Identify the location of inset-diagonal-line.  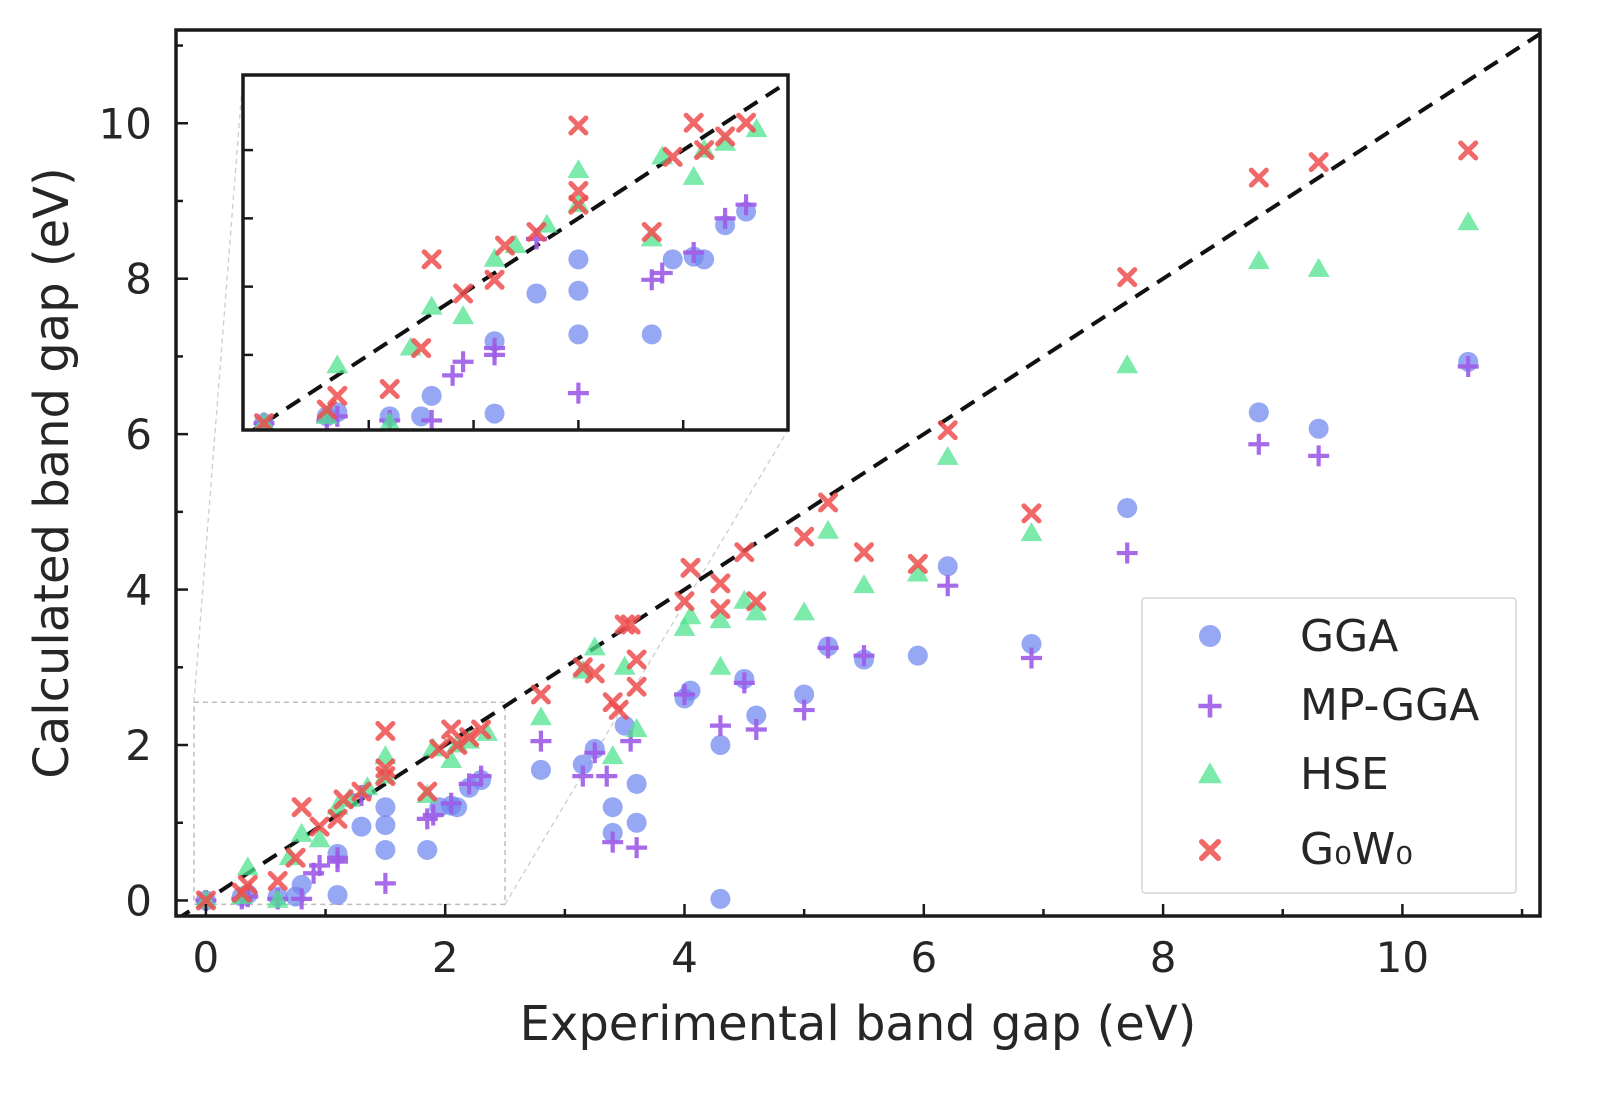
(518, 255).